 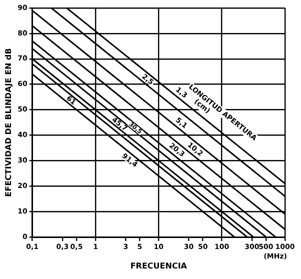 What do you see at coordinates (8, 122) in the screenshot?
I see `y-axis-title: EFECTIVIDAD DE BLINDAJE EN dB` at bounding box center [8, 122].